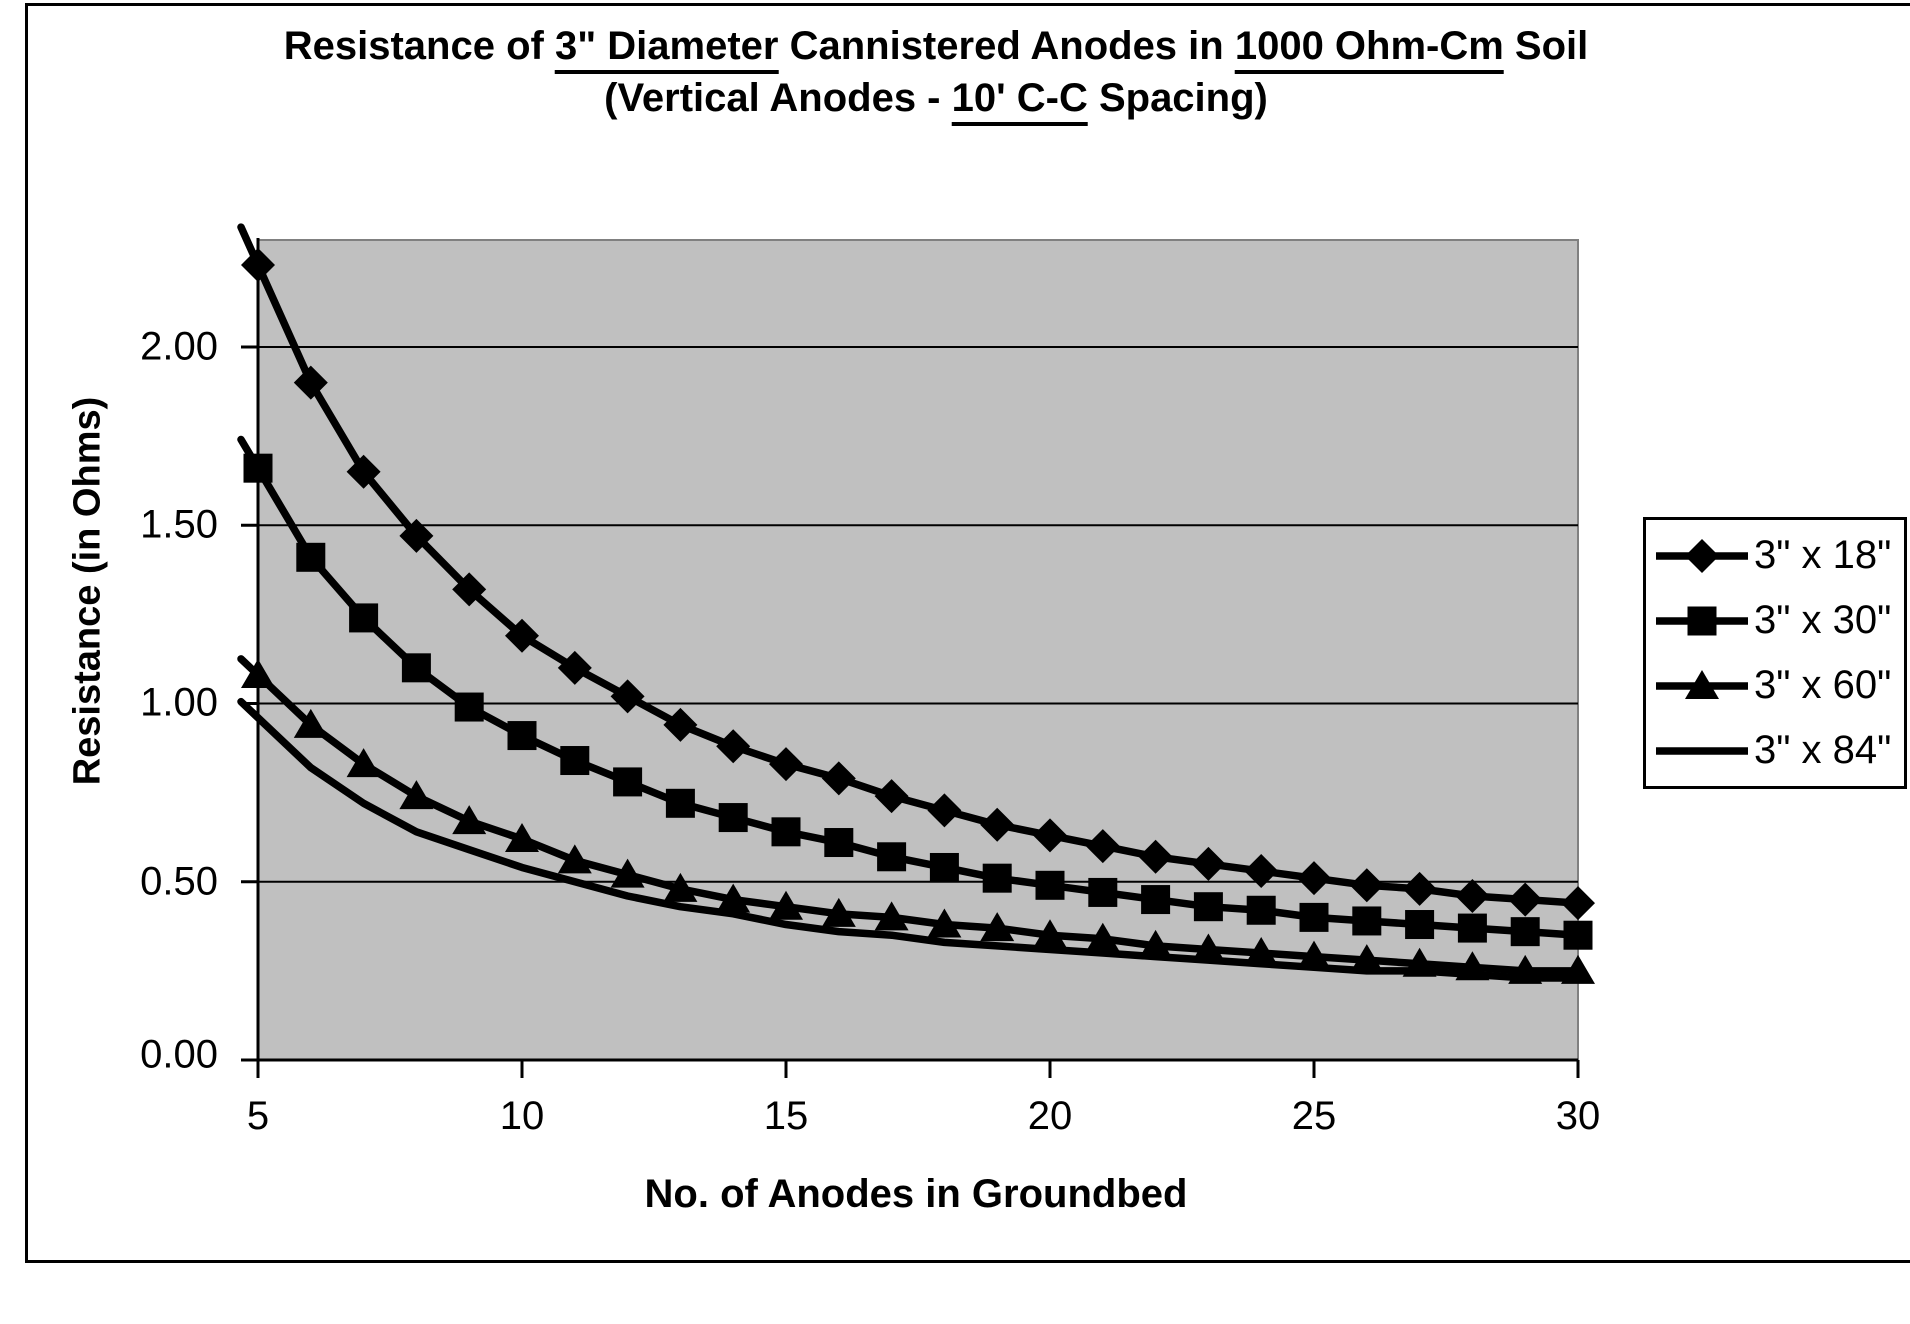 This screenshot has width=1910, height=1324. I want to click on title-part: Spacing), so click(1177, 98).